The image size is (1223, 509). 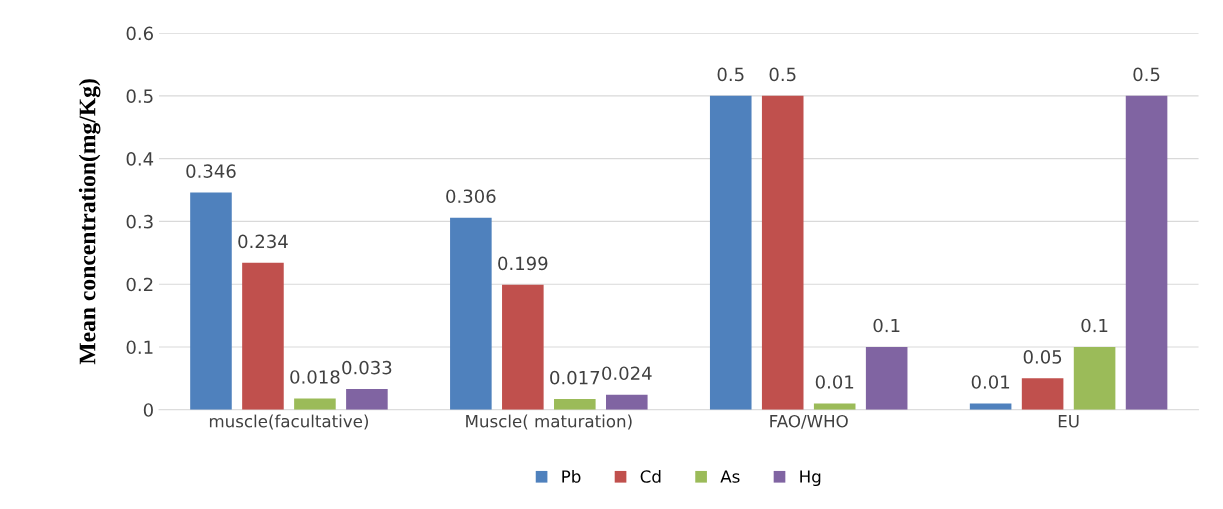 What do you see at coordinates (627, 373) in the screenshot?
I see `data-label: 0.024` at bounding box center [627, 373].